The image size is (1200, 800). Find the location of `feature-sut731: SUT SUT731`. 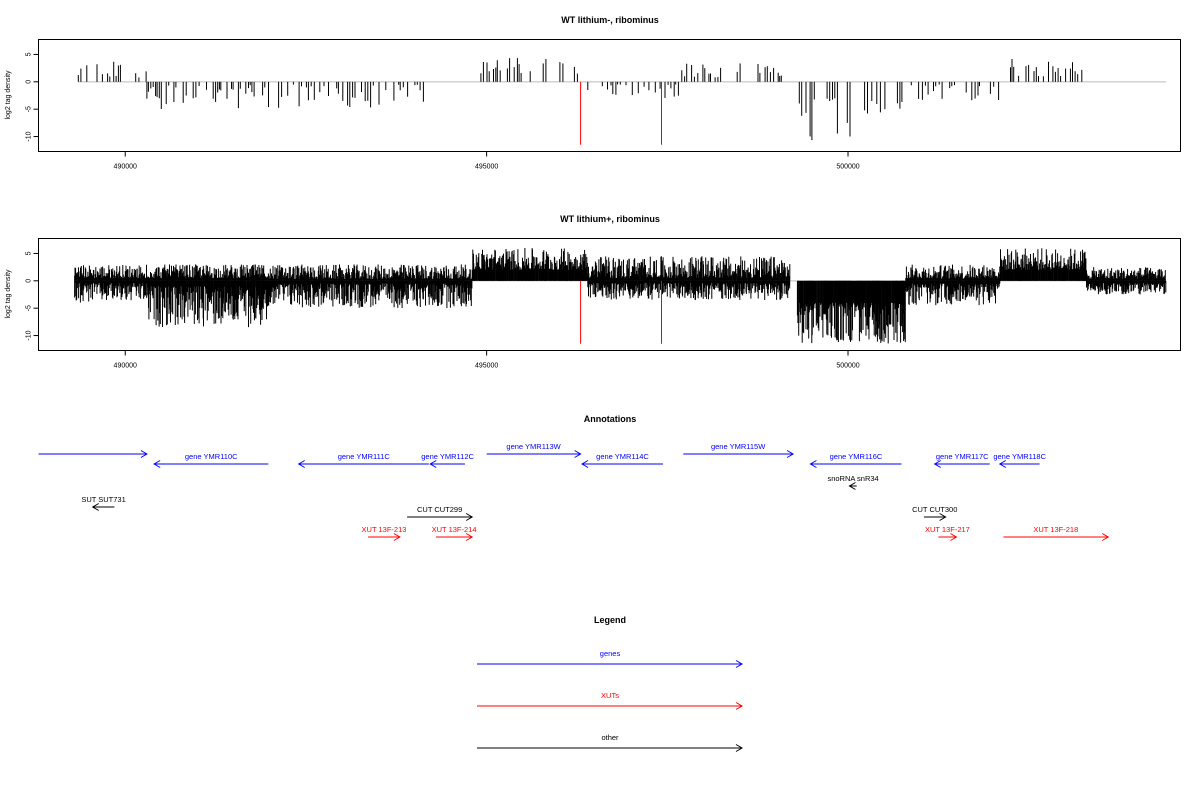

feature-sut731: SUT SUT731 is located at coordinates (103, 503).